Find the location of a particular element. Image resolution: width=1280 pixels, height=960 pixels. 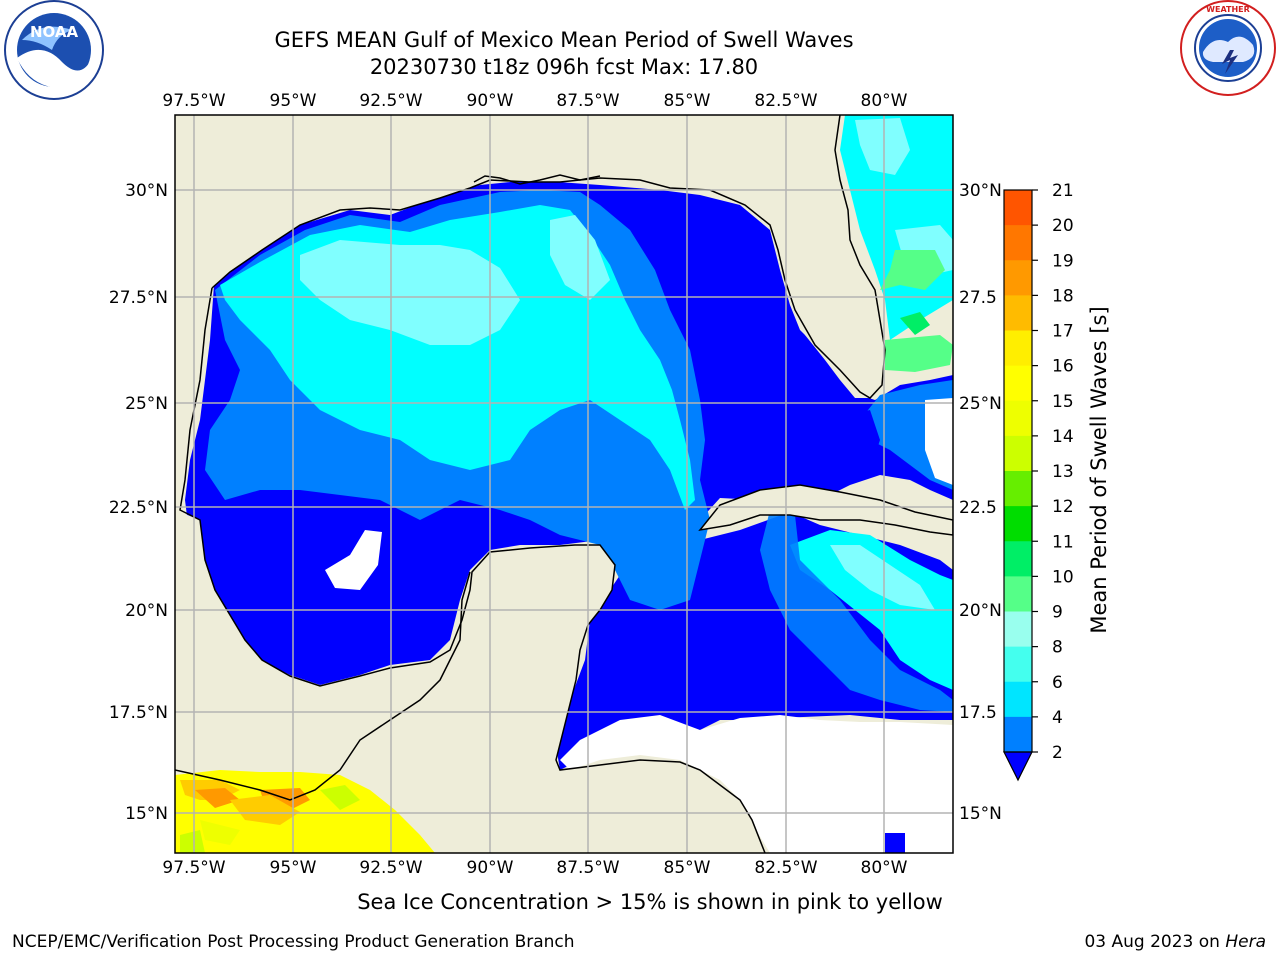

colorbar-tick-label: 2 is located at coordinates (1057, 753).